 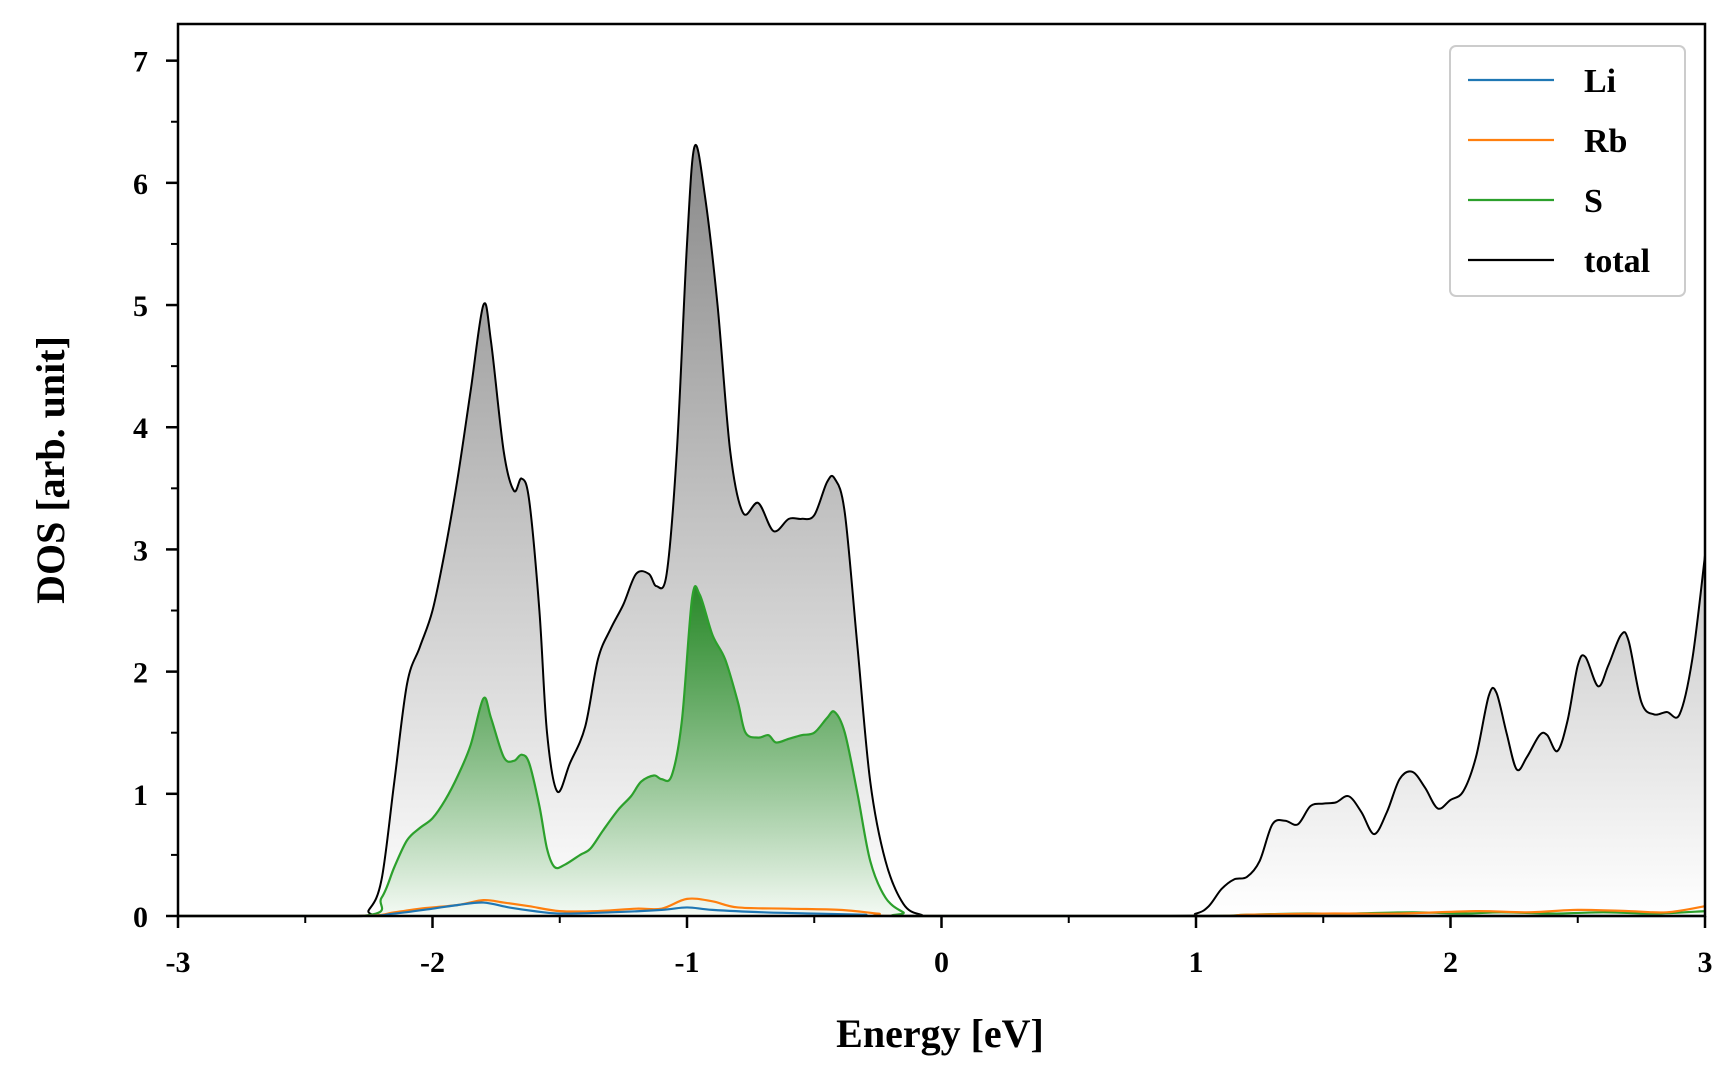 What do you see at coordinates (140, 917) in the screenshot?
I see `y-tick-label: 0` at bounding box center [140, 917].